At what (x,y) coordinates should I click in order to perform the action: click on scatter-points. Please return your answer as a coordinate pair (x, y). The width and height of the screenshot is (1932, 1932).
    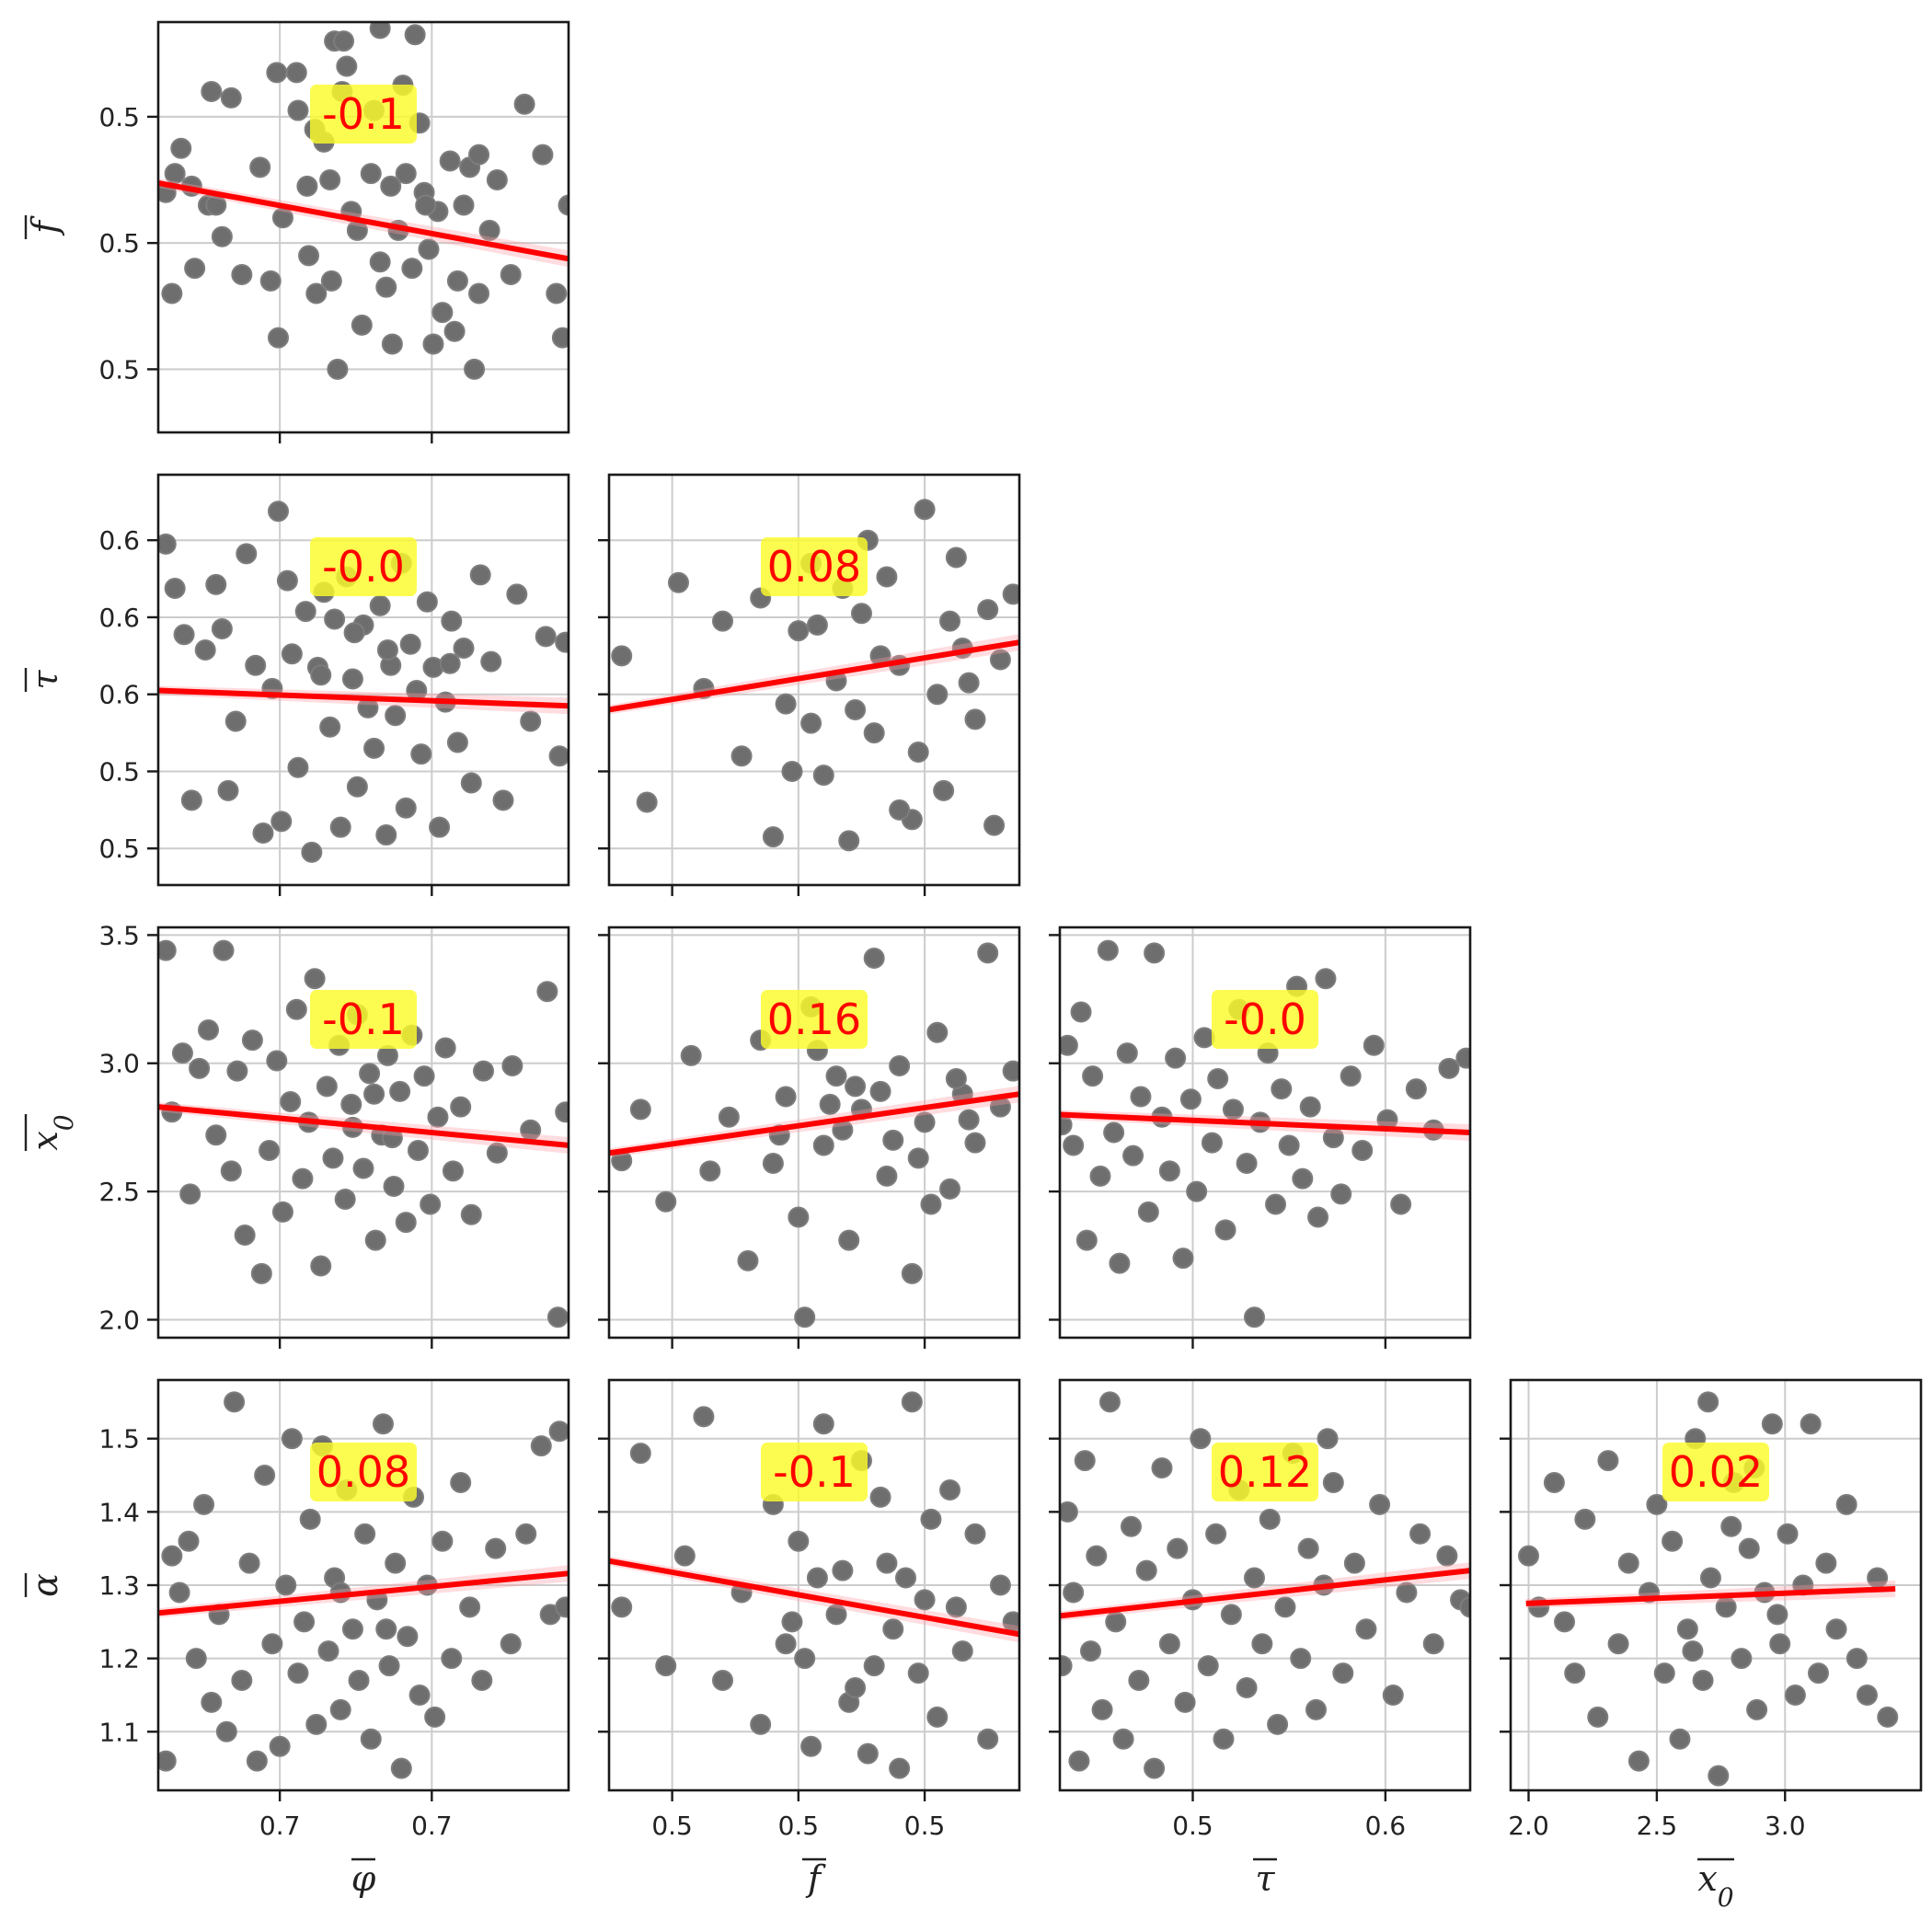
    Looking at the image, I should click on (815, 1135).